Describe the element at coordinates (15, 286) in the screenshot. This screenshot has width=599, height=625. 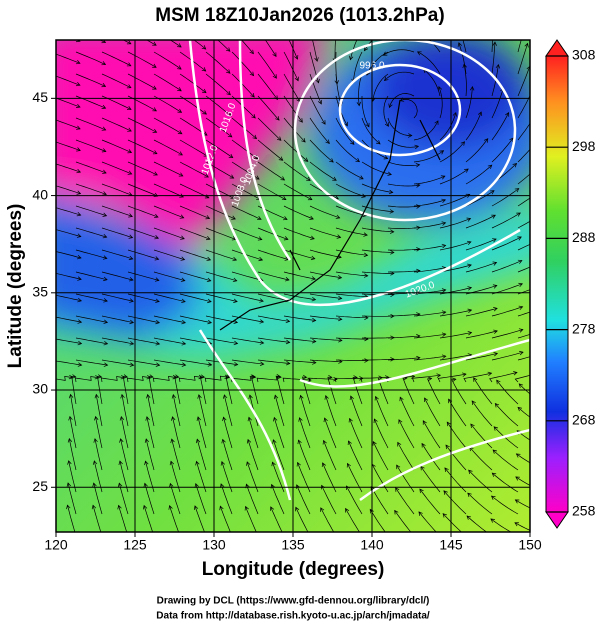
I see `y-axis-label: Latitude (degrees)` at that location.